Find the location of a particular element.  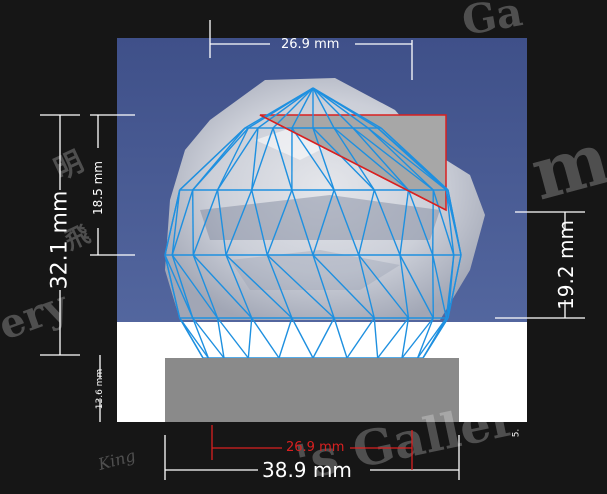

dimension-lines-red is located at coordinates (312, 447).